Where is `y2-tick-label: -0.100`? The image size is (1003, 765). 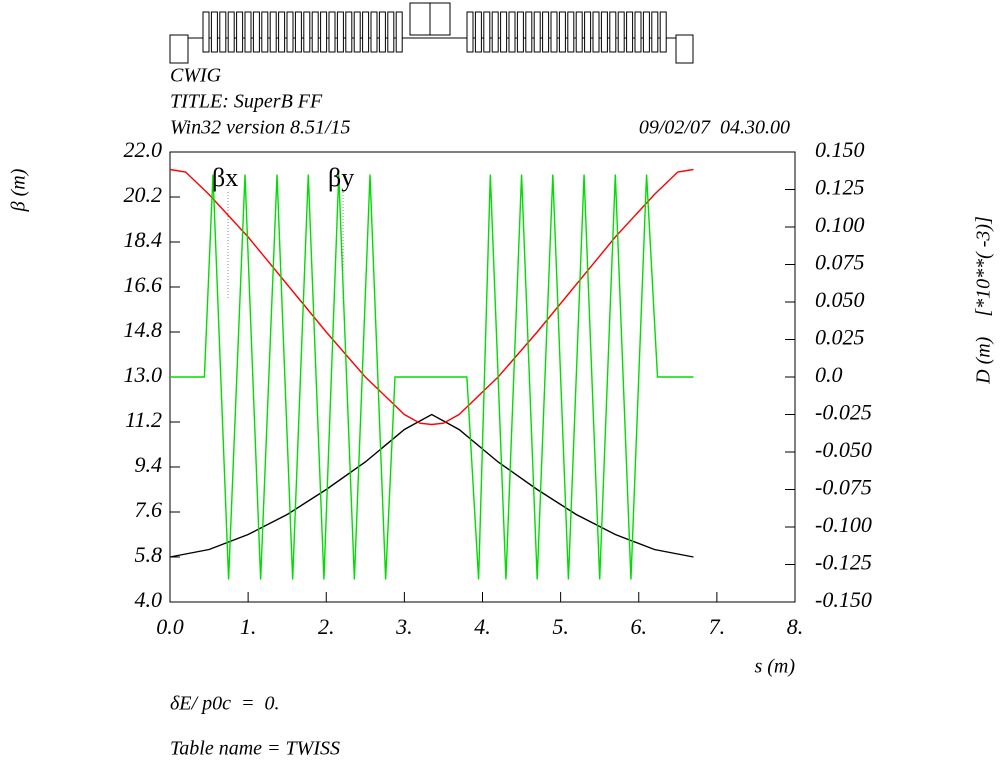 y2-tick-label: -0.100 is located at coordinates (843, 524).